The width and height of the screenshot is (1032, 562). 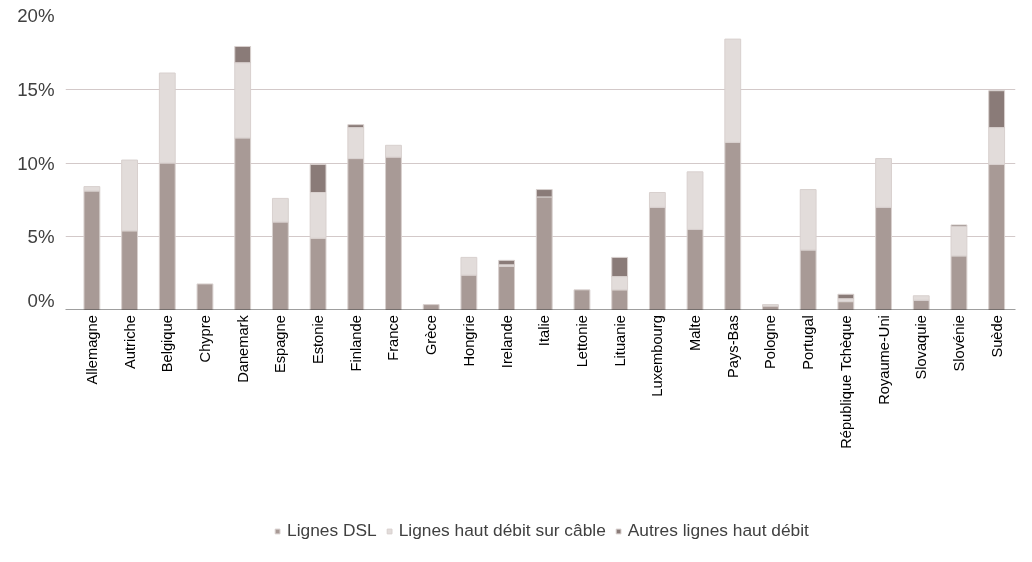 What do you see at coordinates (355, 343) in the screenshot?
I see `x-tick-label: Finlande` at bounding box center [355, 343].